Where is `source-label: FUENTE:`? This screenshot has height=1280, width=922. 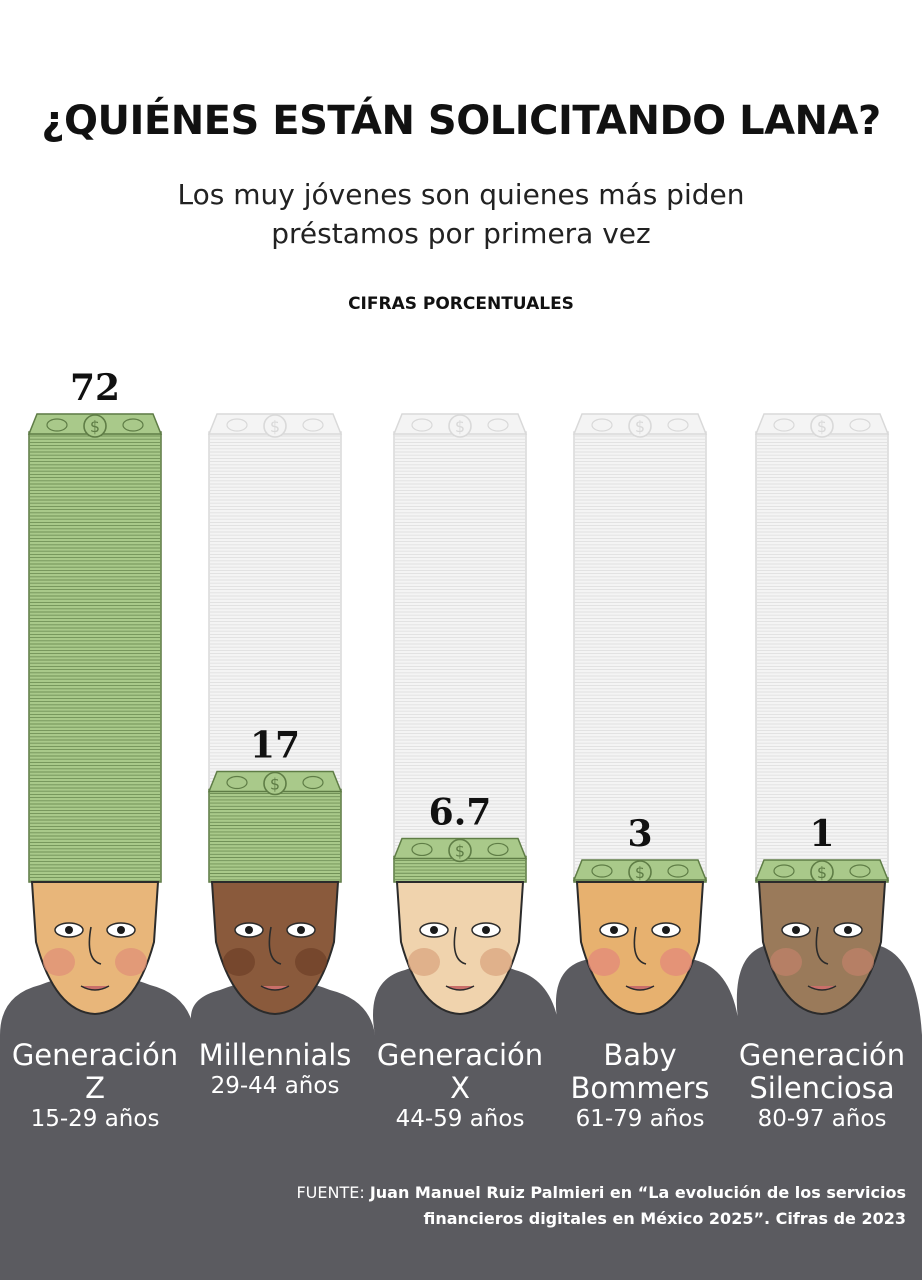
source-label: FUENTE: is located at coordinates (330, 1192).